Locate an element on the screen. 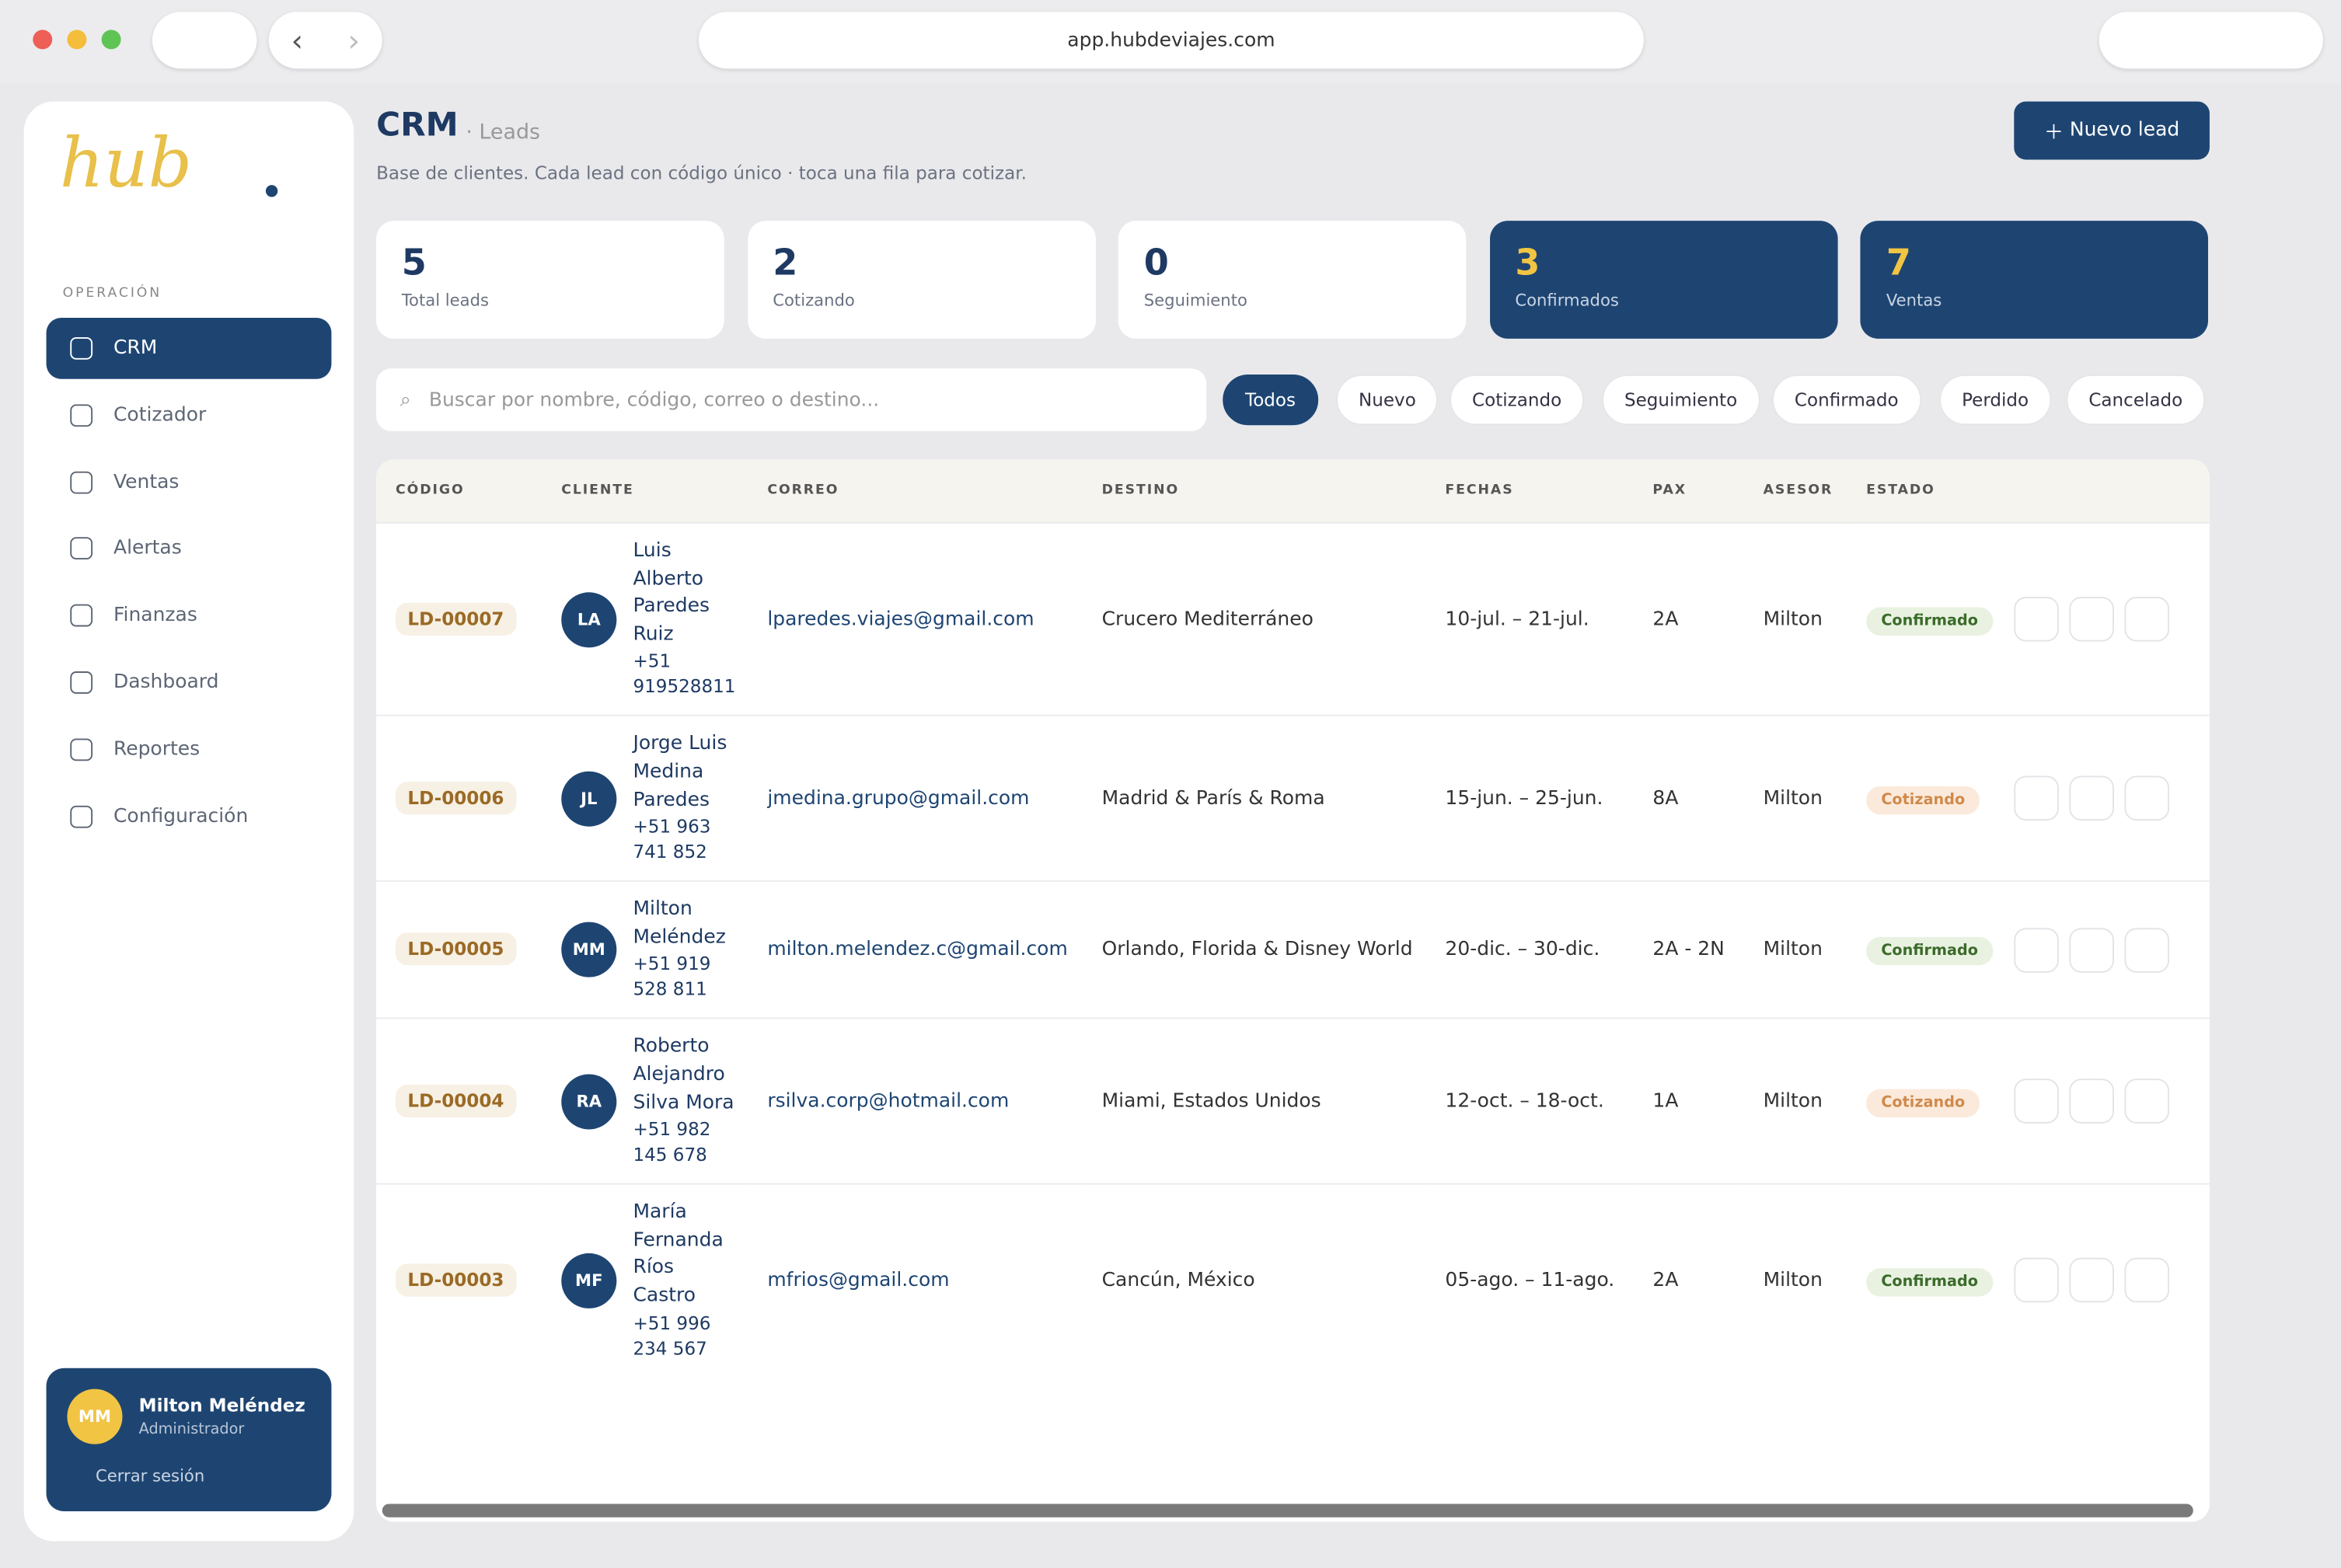 The width and height of the screenshot is (2341, 1568). dates: 15-jun. – 25-jun. is located at coordinates (1524, 798).